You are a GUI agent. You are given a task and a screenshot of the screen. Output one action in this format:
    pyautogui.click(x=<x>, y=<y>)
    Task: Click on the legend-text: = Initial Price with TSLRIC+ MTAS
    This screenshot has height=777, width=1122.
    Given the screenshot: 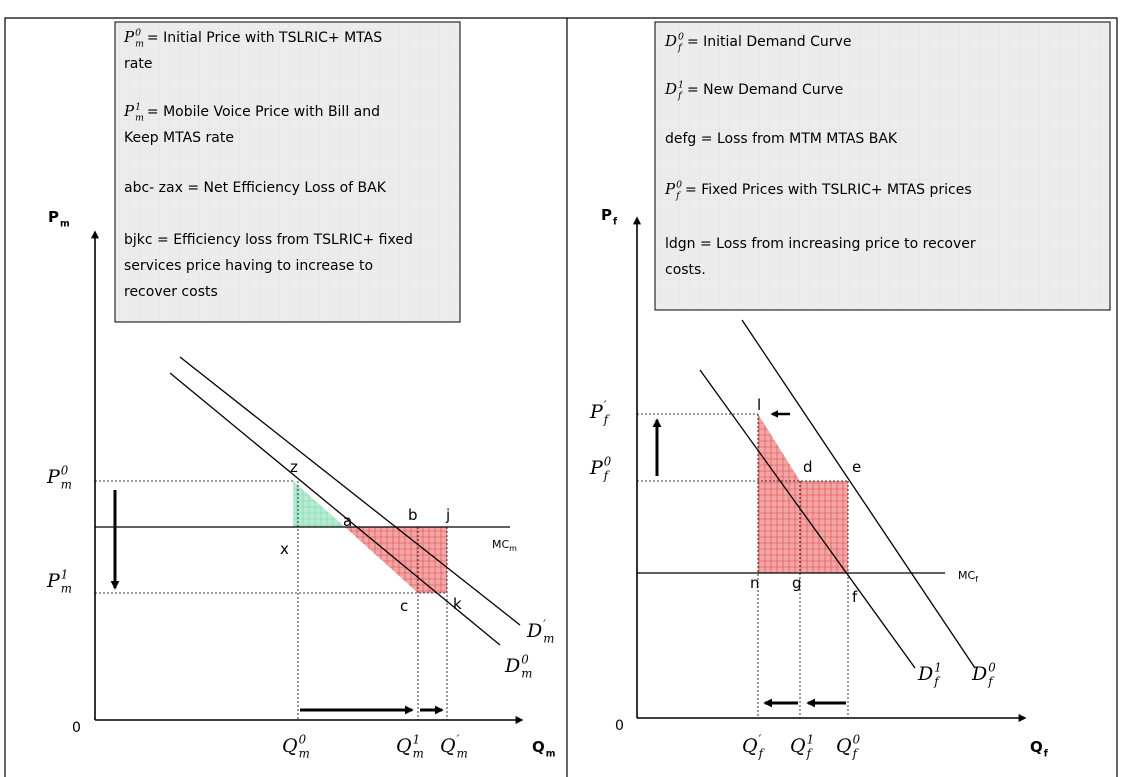 What is the action you would take?
    pyautogui.click(x=264, y=38)
    